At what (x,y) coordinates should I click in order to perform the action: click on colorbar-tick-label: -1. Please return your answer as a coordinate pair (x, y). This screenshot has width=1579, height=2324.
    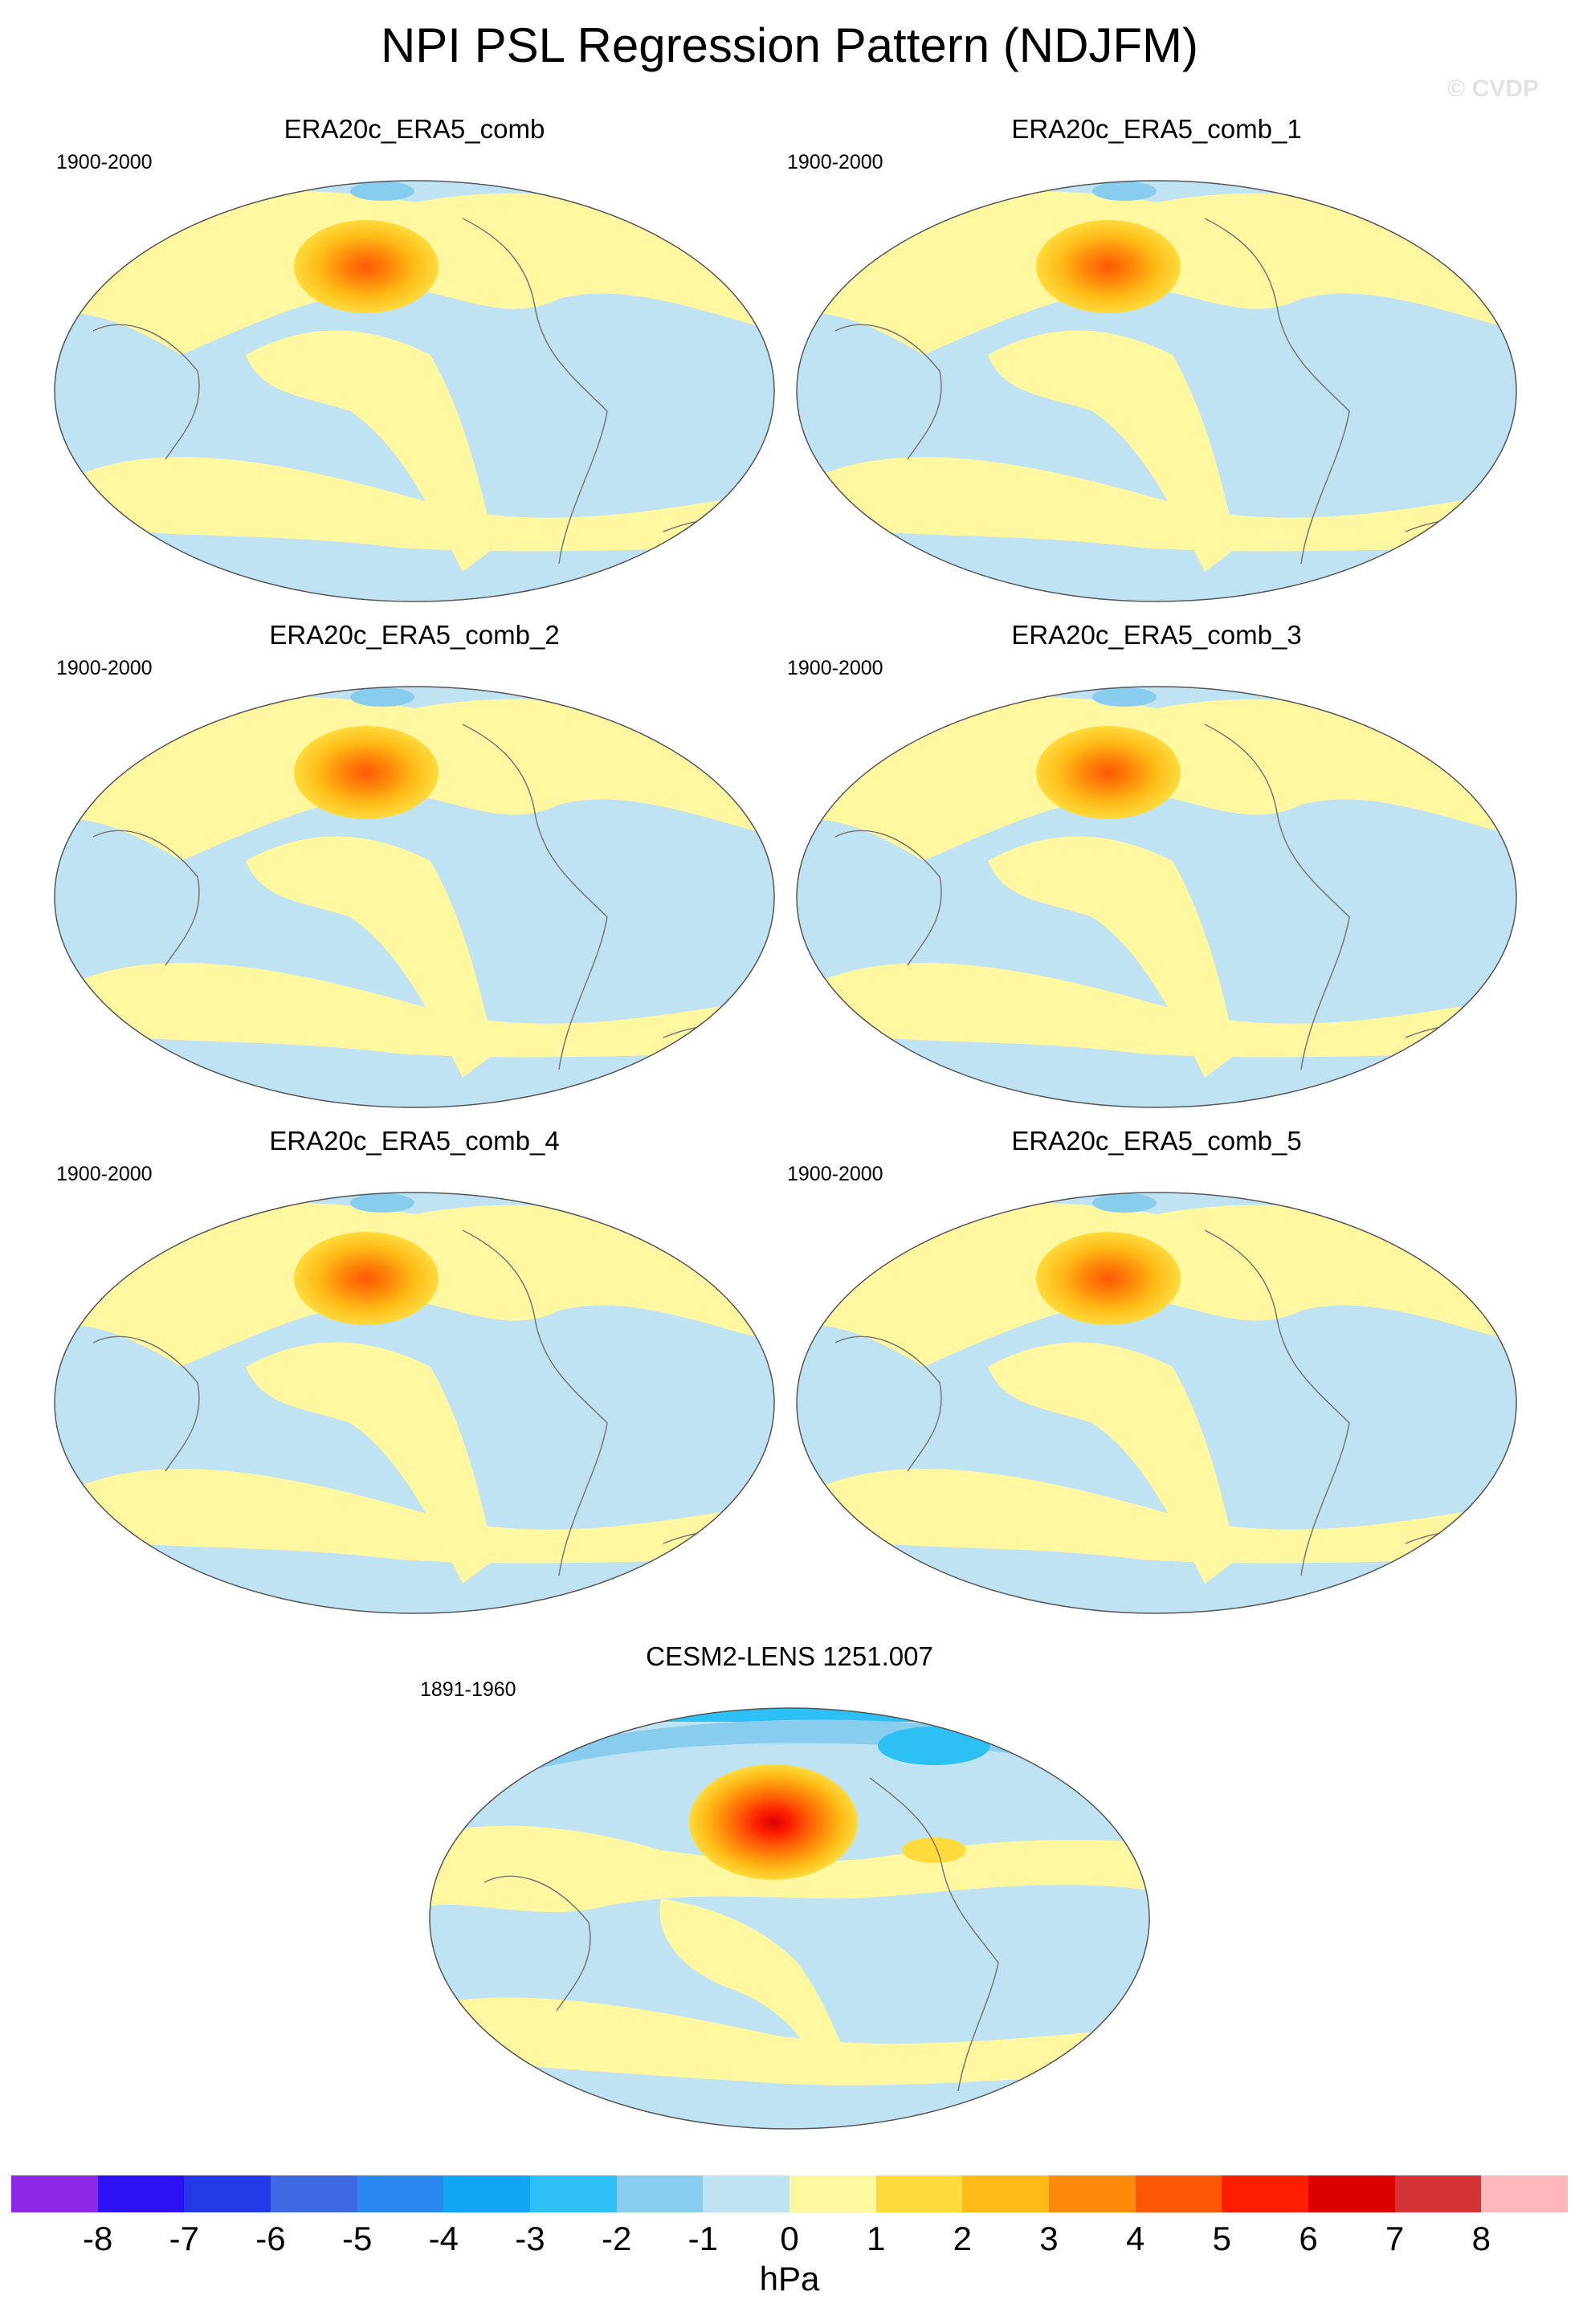
    Looking at the image, I should click on (703, 2239).